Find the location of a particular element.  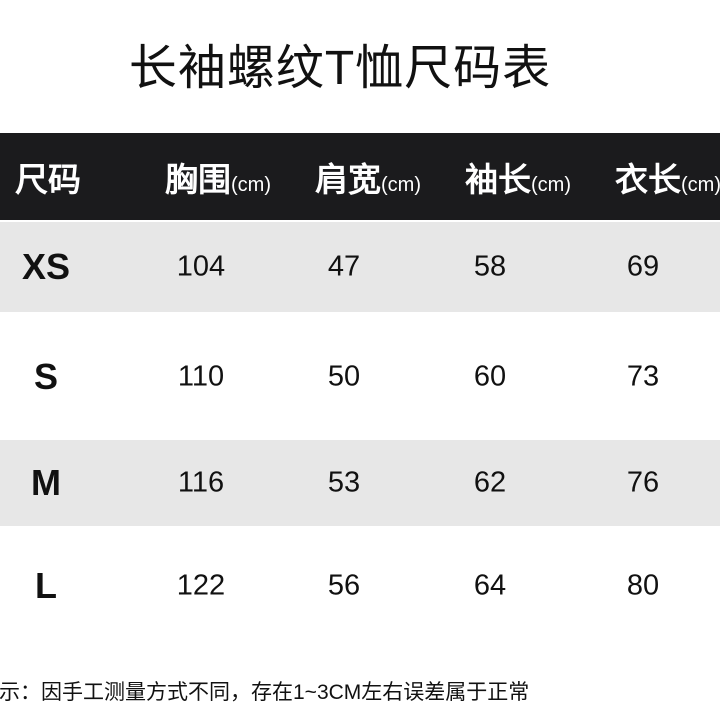

length-cell: 69 is located at coordinates (643, 266).